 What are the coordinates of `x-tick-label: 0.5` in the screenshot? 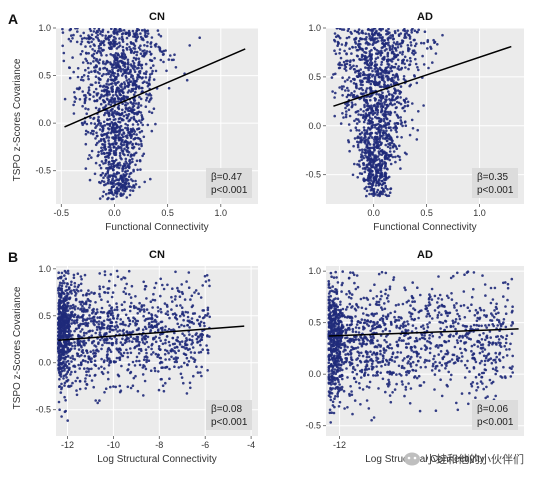 It's located at (426, 213).